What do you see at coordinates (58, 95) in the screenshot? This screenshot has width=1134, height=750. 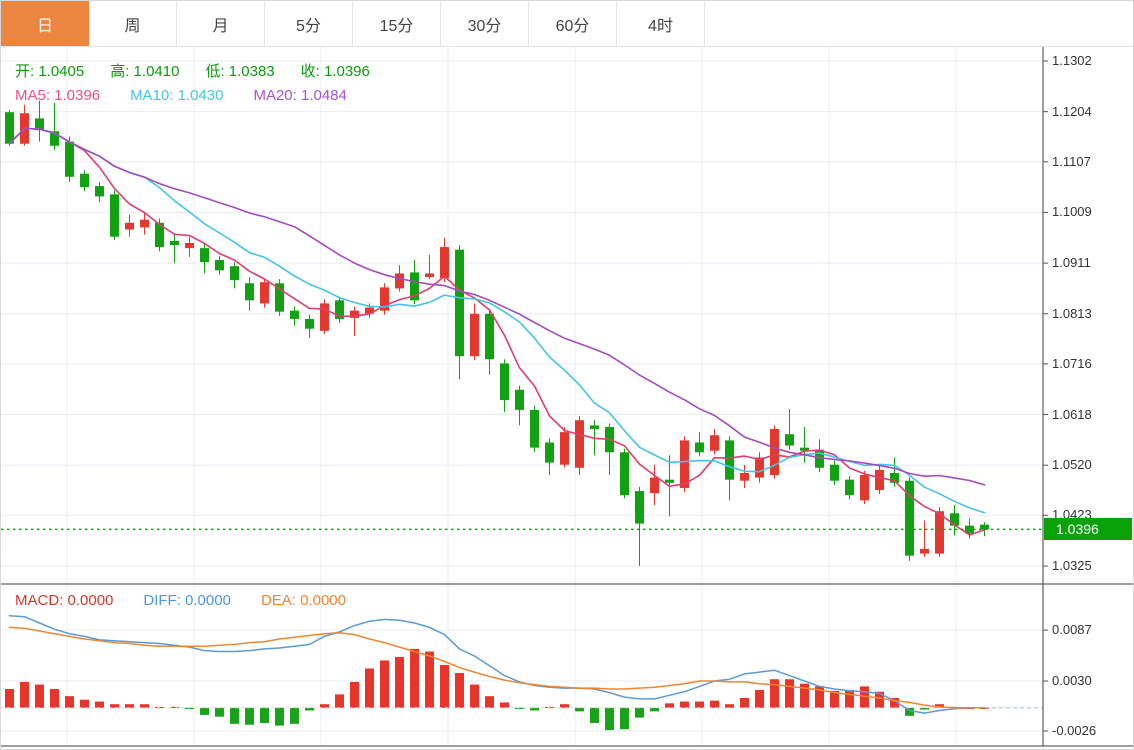 I see `ma-row-item-0: MA5: 1.0396` at bounding box center [58, 95].